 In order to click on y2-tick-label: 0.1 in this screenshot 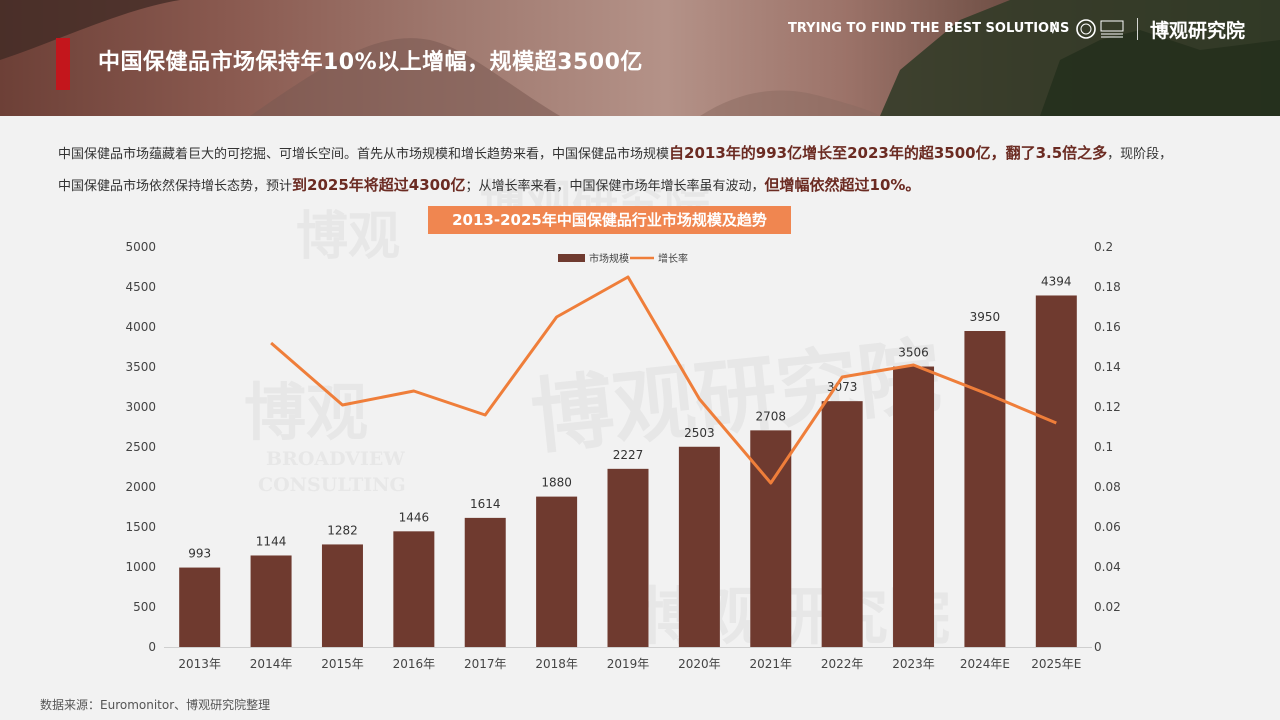, I will do `click(1103, 447)`.